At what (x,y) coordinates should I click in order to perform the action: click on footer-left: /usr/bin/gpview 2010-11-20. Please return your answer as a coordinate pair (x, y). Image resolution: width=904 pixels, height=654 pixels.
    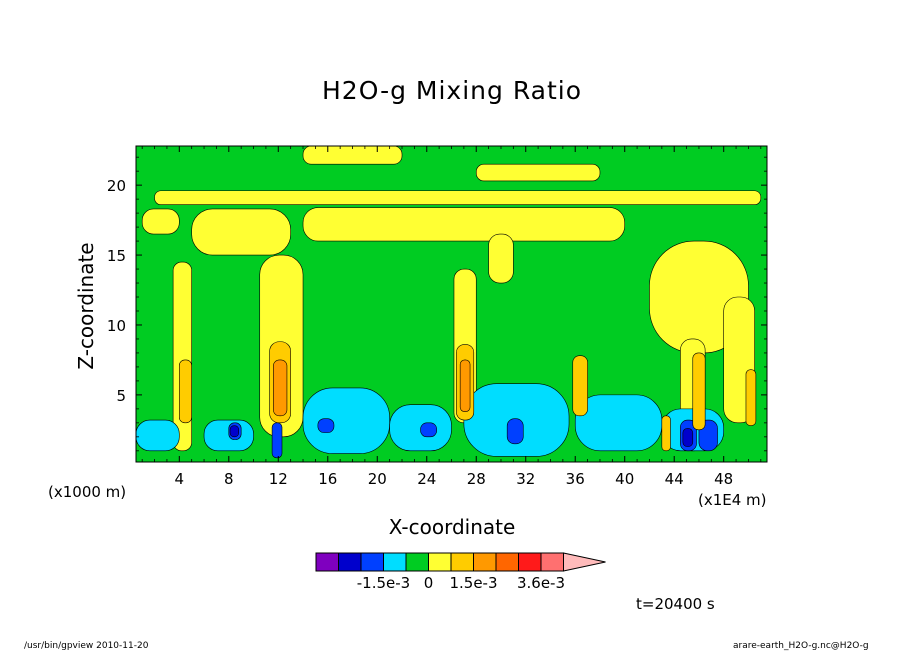
    Looking at the image, I should click on (86, 646).